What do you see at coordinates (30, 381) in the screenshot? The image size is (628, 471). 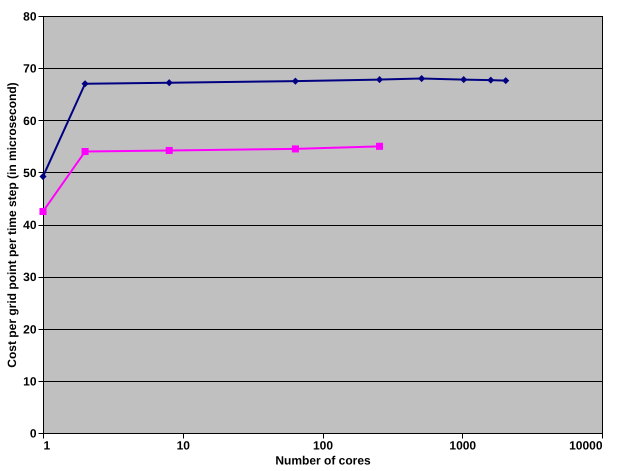 I see `y-tick-label: 10` at bounding box center [30, 381].